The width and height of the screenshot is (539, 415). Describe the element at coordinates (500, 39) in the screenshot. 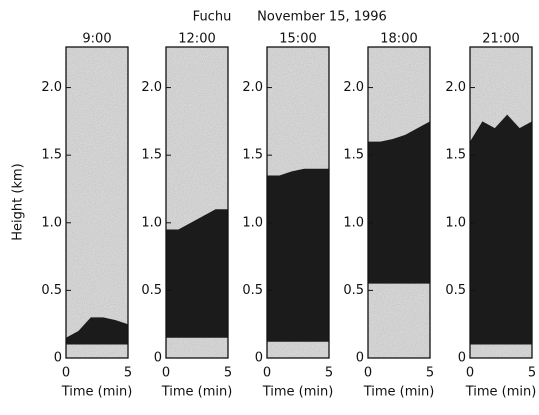

I see `panel-title: 21:00` at that location.